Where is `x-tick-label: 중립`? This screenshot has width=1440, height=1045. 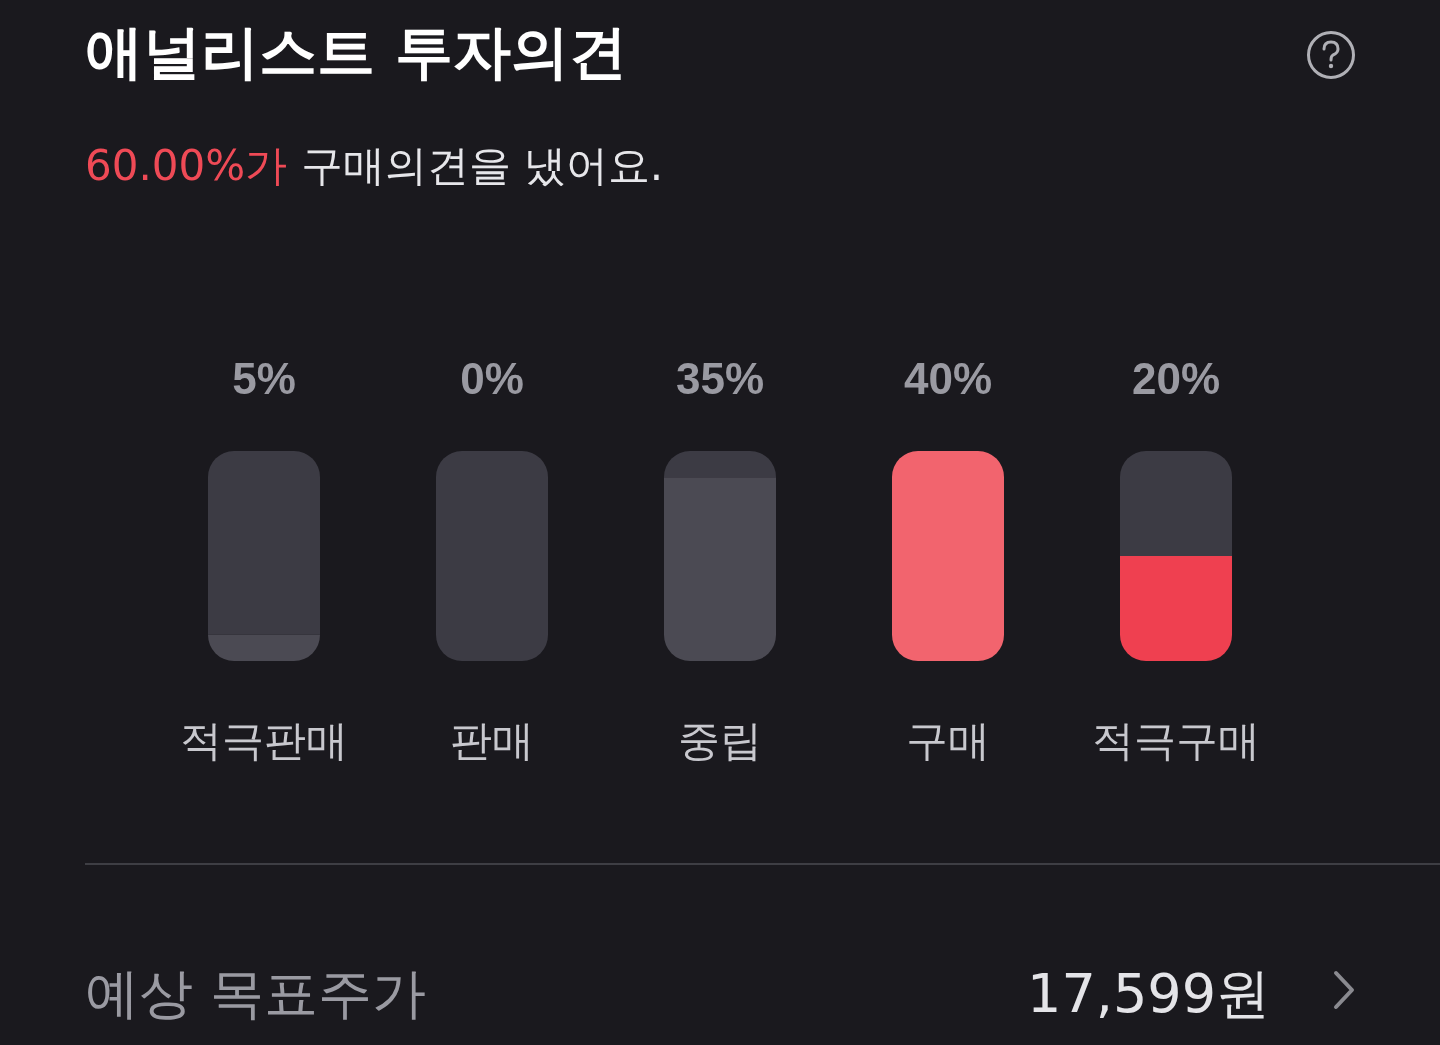 x-tick-label: 중립 is located at coordinates (720, 740).